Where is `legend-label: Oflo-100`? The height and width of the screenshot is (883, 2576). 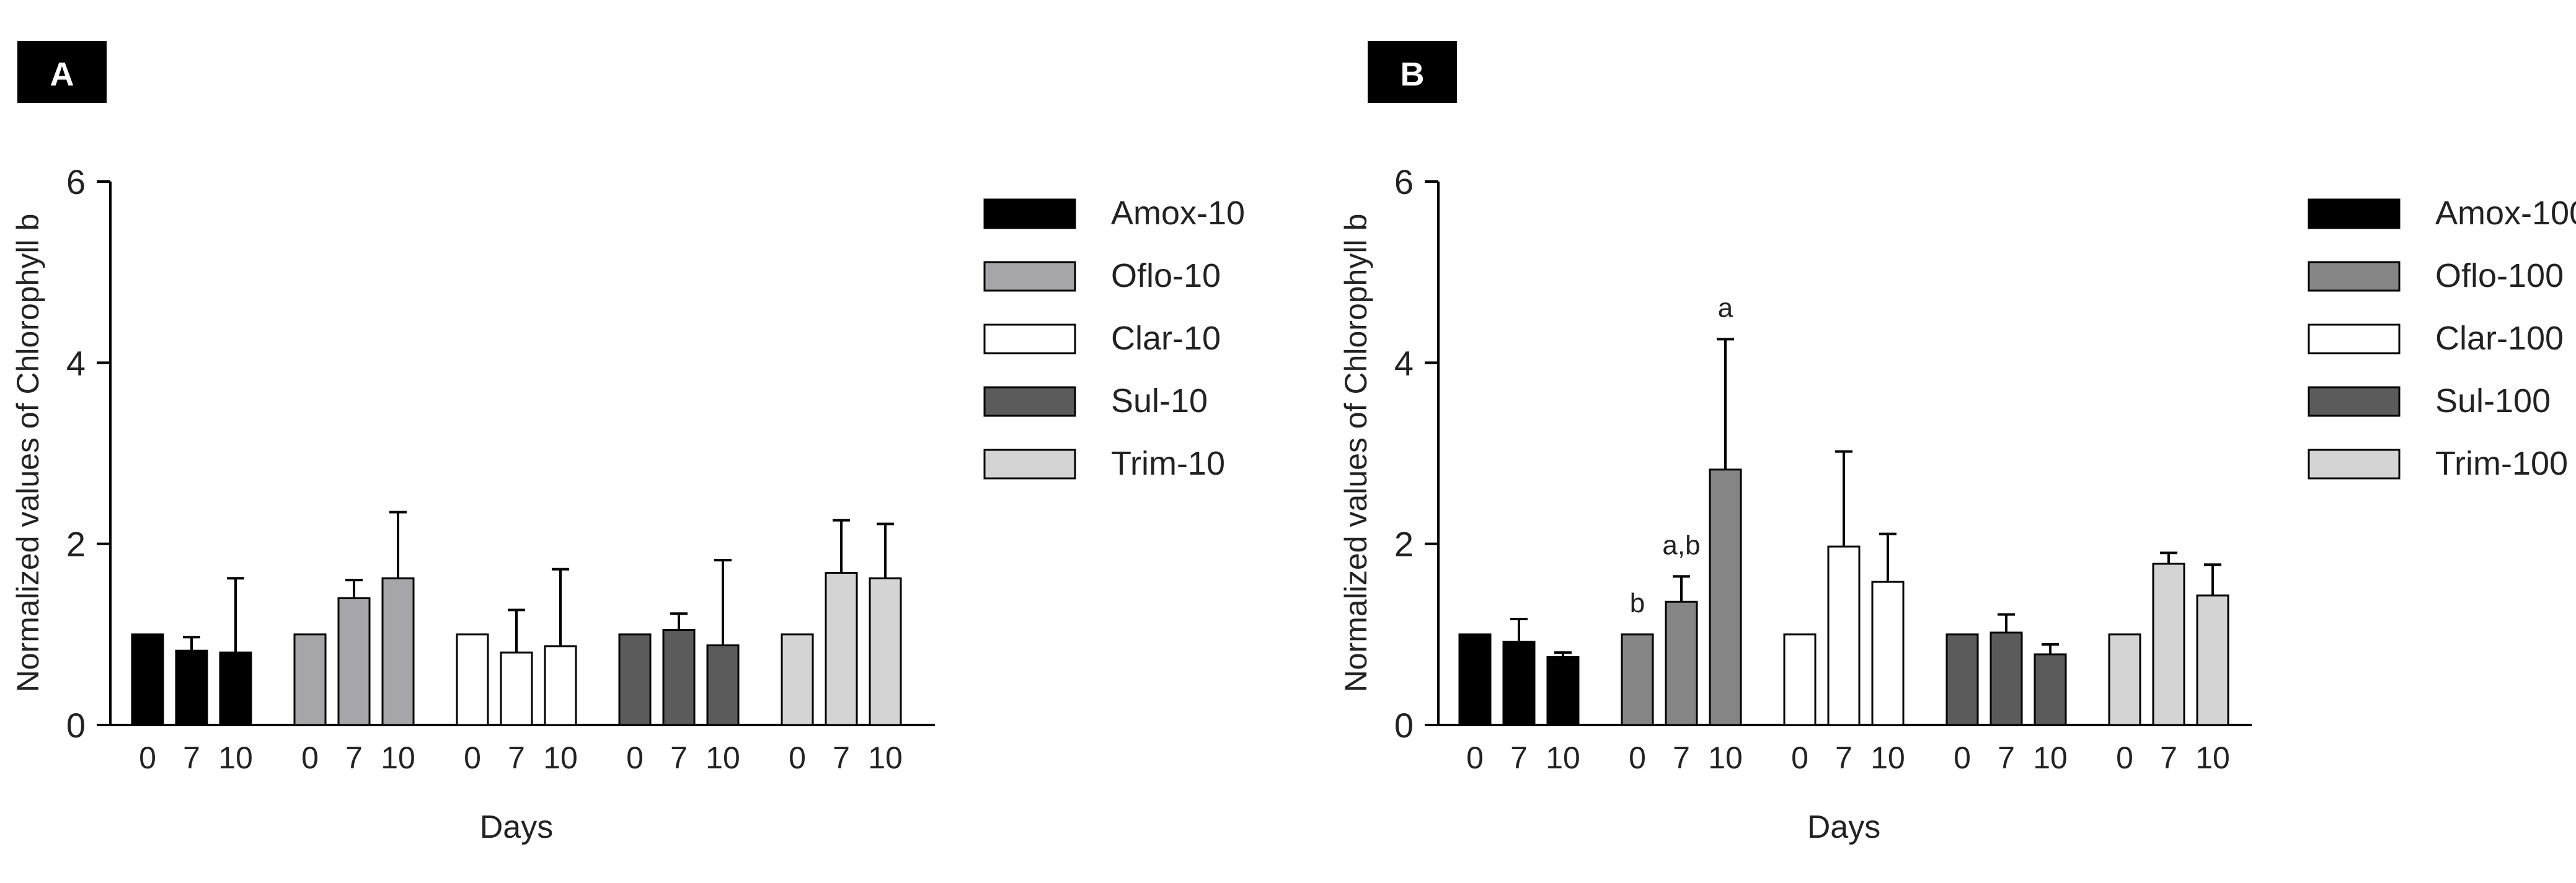
legend-label: Oflo-100 is located at coordinates (2499, 275).